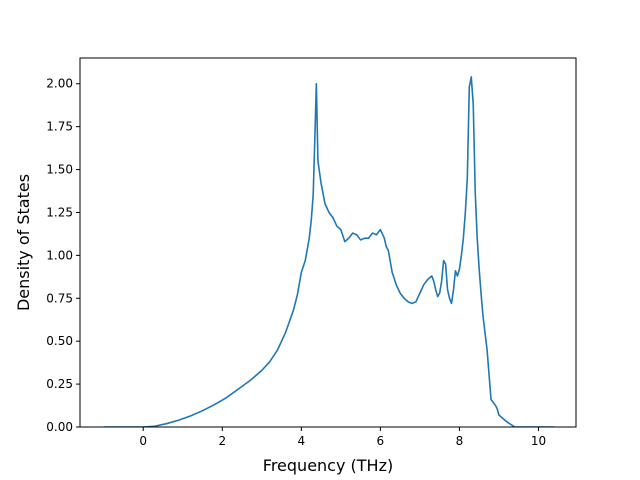 The width and height of the screenshot is (640, 480). Describe the element at coordinates (302, 441) in the screenshot. I see `x-tick-label: 4` at that location.